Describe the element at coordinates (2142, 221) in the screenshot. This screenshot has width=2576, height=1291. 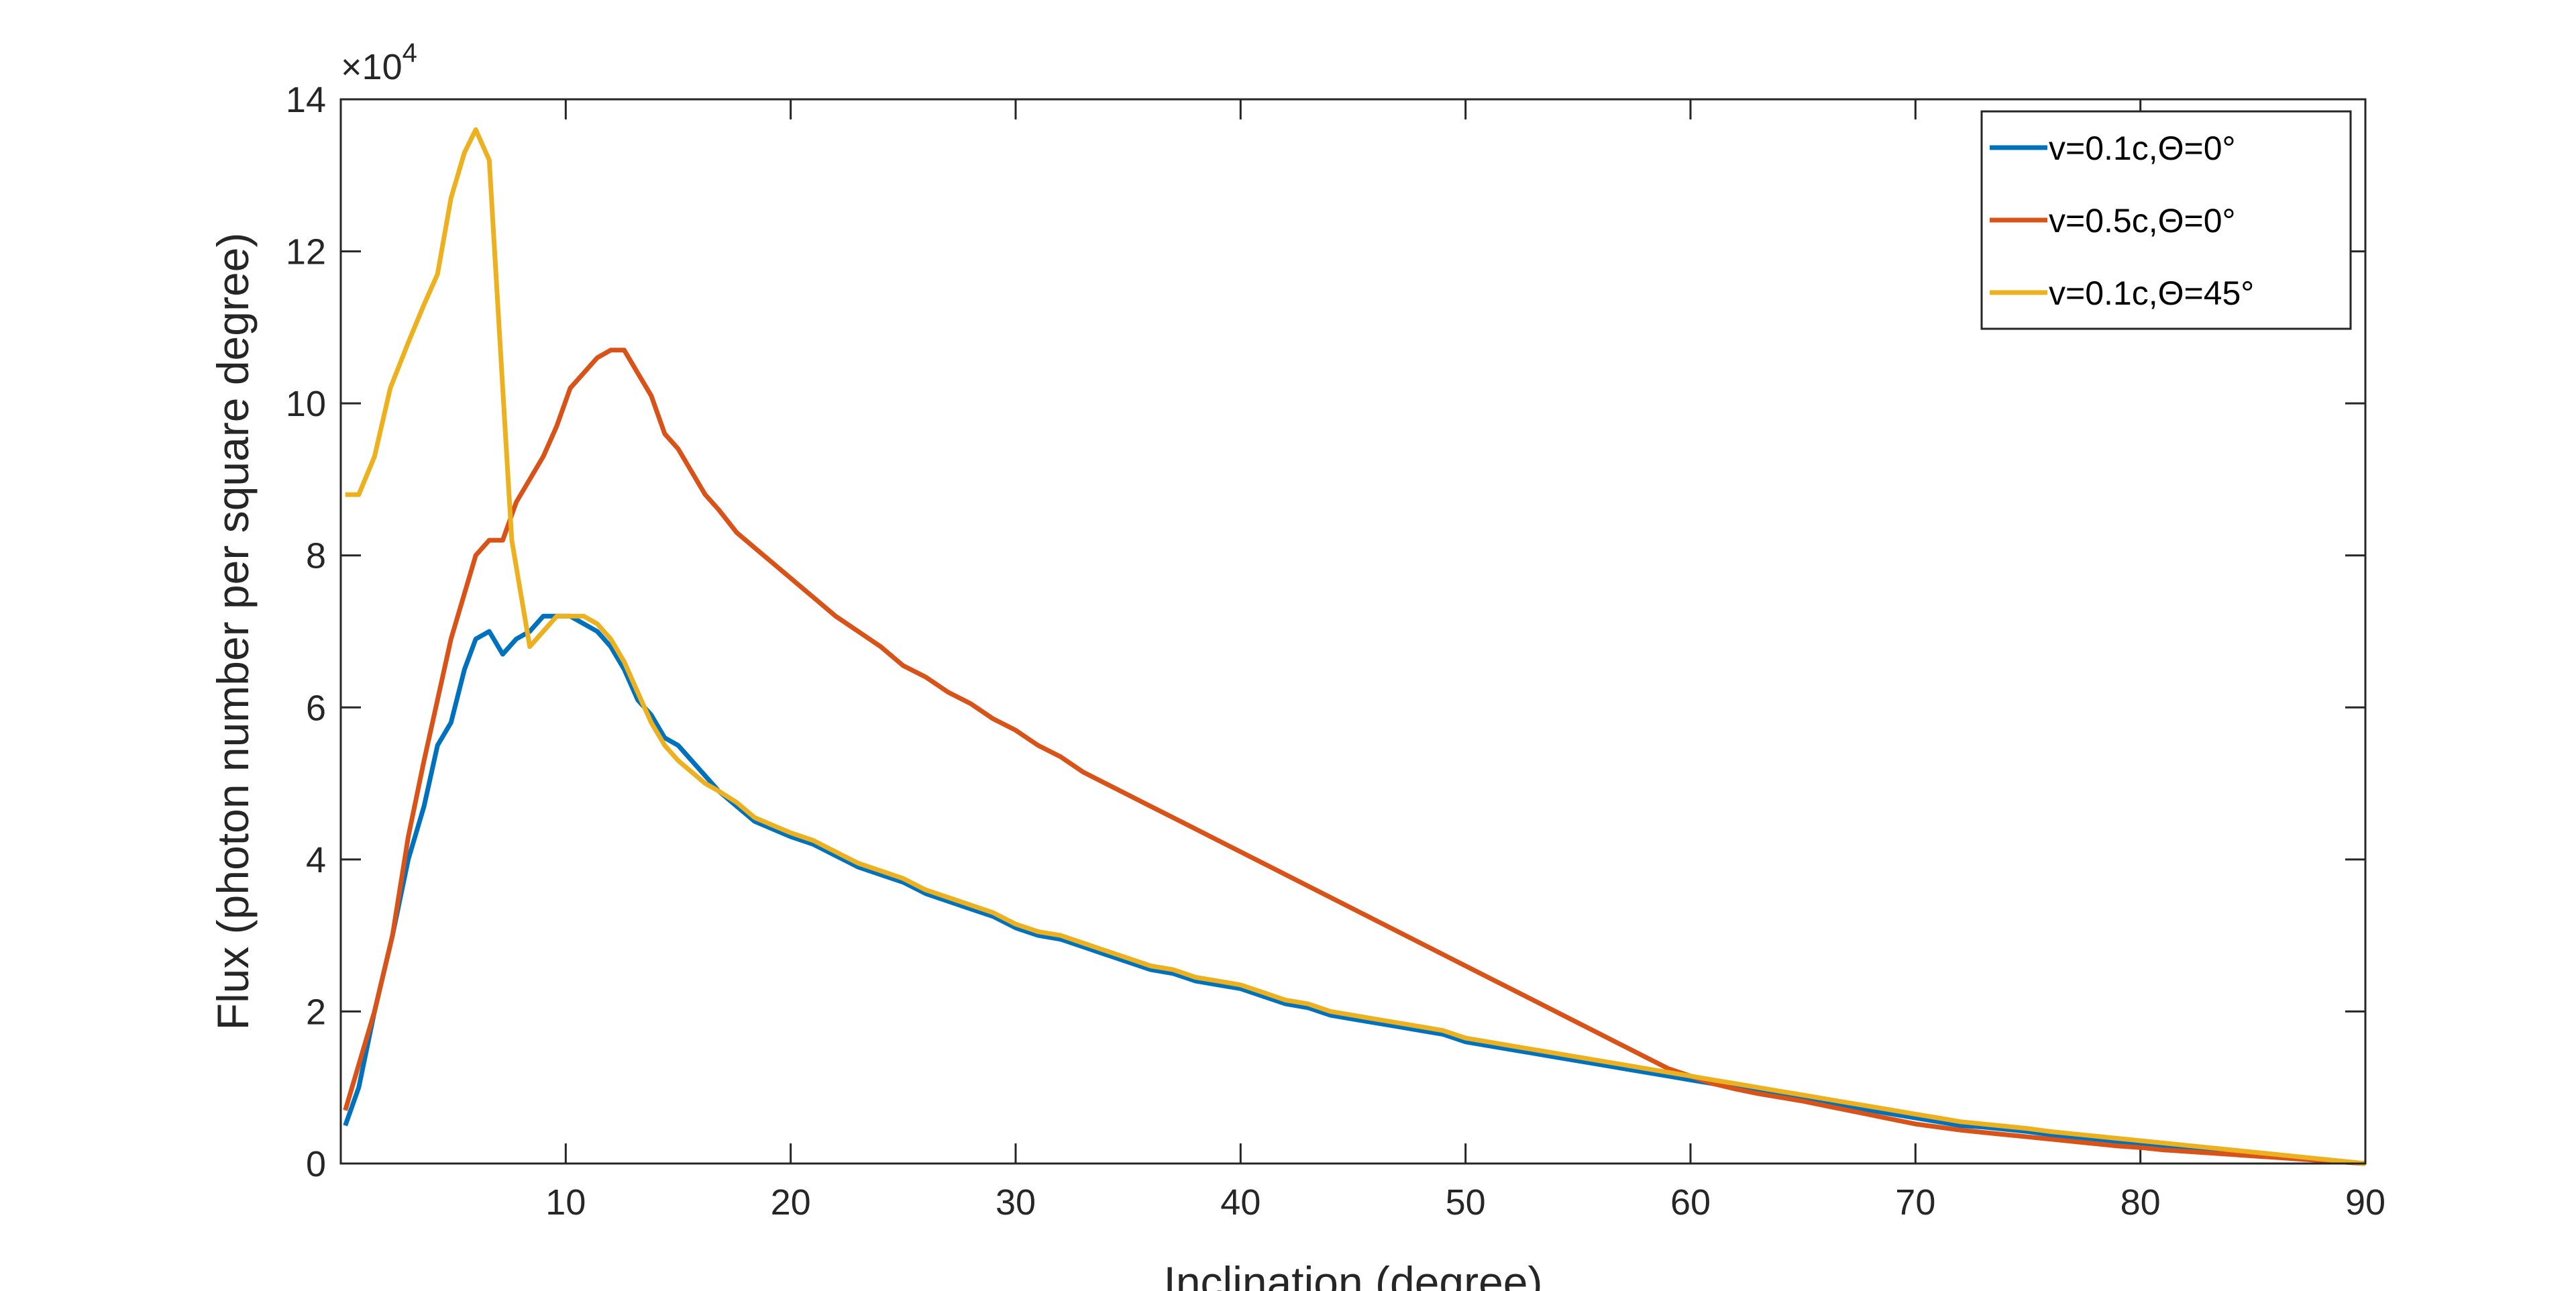
I see `legend-label: v=0.5c,Θ=0°` at that location.